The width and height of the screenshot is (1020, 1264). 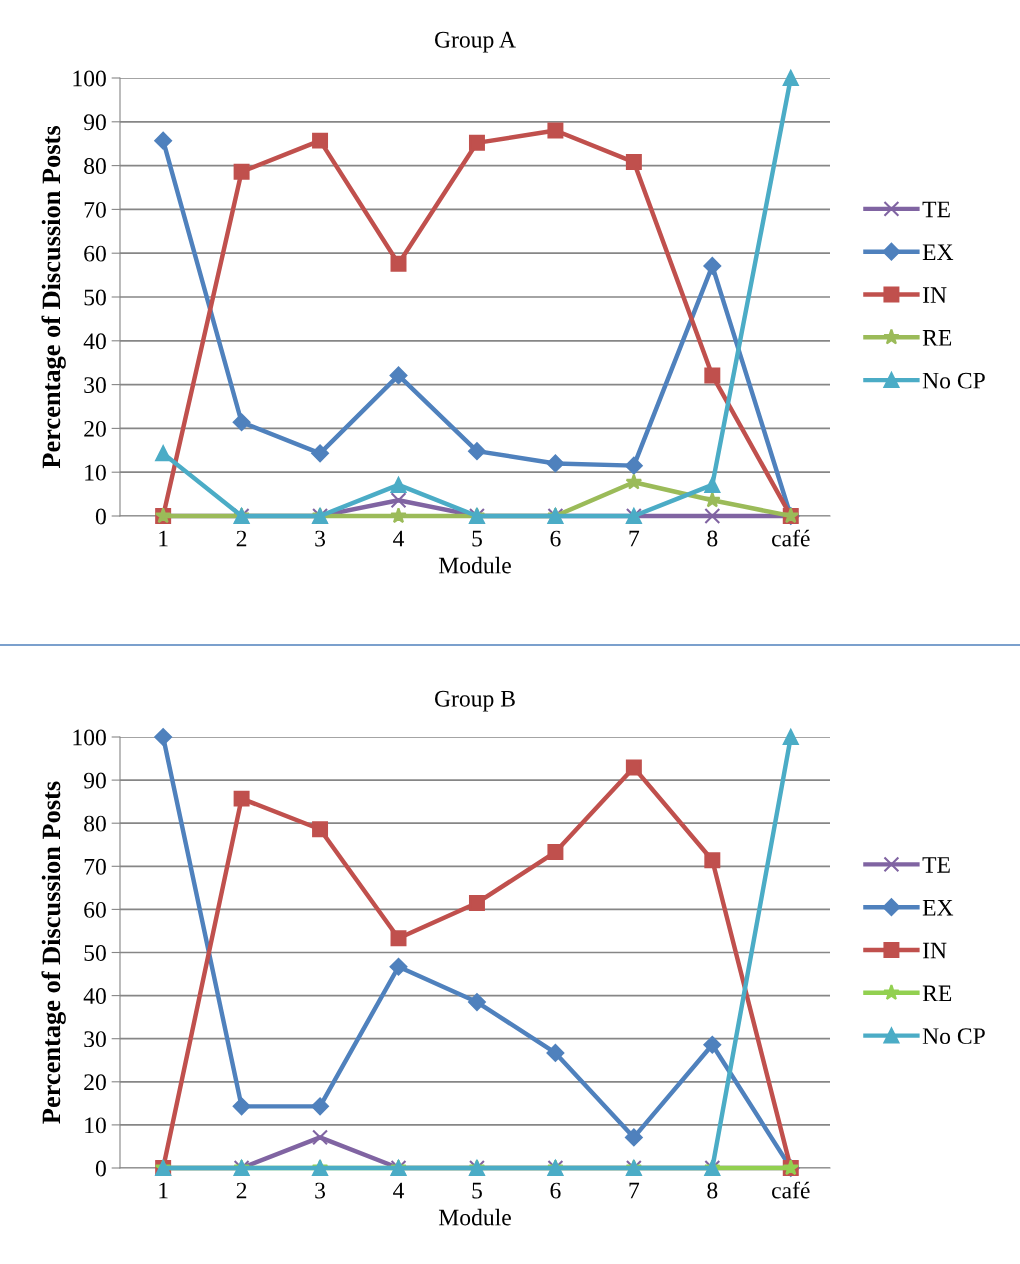 I want to click on chart-title: Group A, so click(x=475, y=42).